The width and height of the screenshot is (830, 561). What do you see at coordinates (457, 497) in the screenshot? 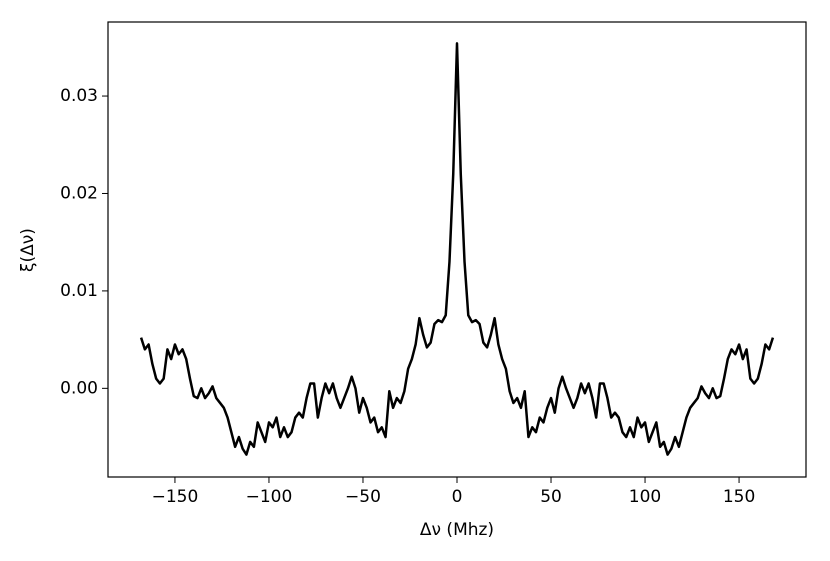
I see `x-tick-label: 0` at bounding box center [457, 497].